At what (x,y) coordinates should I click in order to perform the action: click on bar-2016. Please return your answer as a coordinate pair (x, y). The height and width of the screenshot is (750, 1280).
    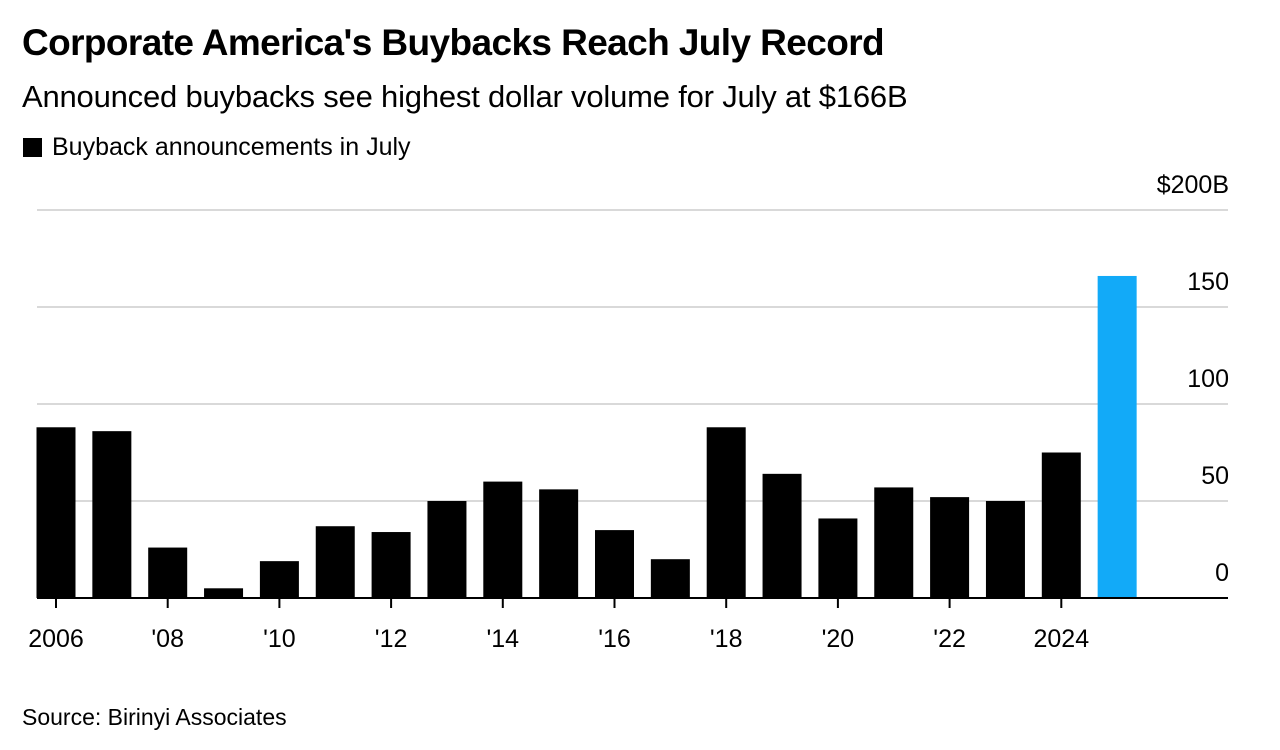
    Looking at the image, I should click on (614, 564).